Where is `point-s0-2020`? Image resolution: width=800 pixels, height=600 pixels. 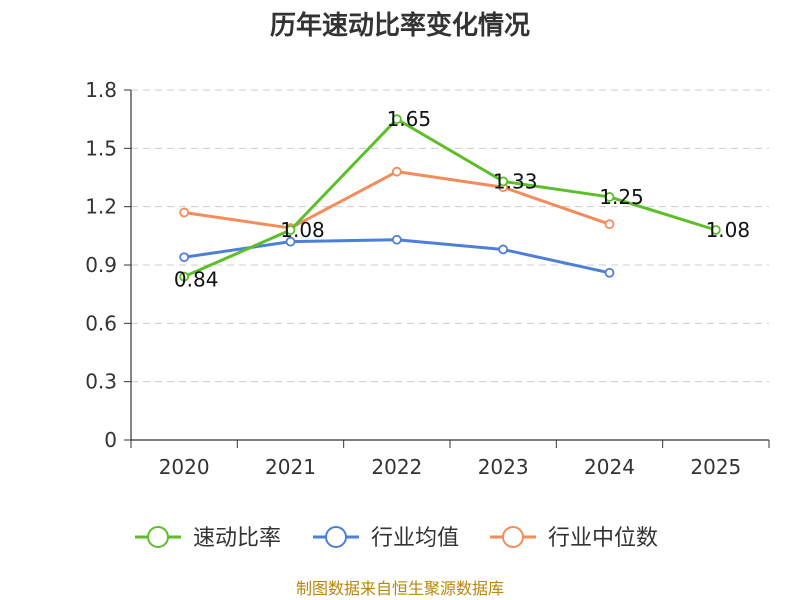
point-s0-2020 is located at coordinates (184, 276).